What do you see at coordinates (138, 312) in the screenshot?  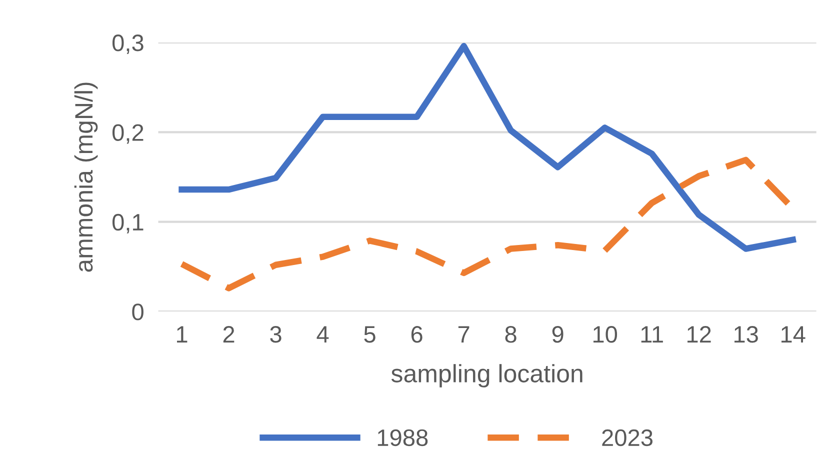 I see `y-tick-label: 0` at bounding box center [138, 312].